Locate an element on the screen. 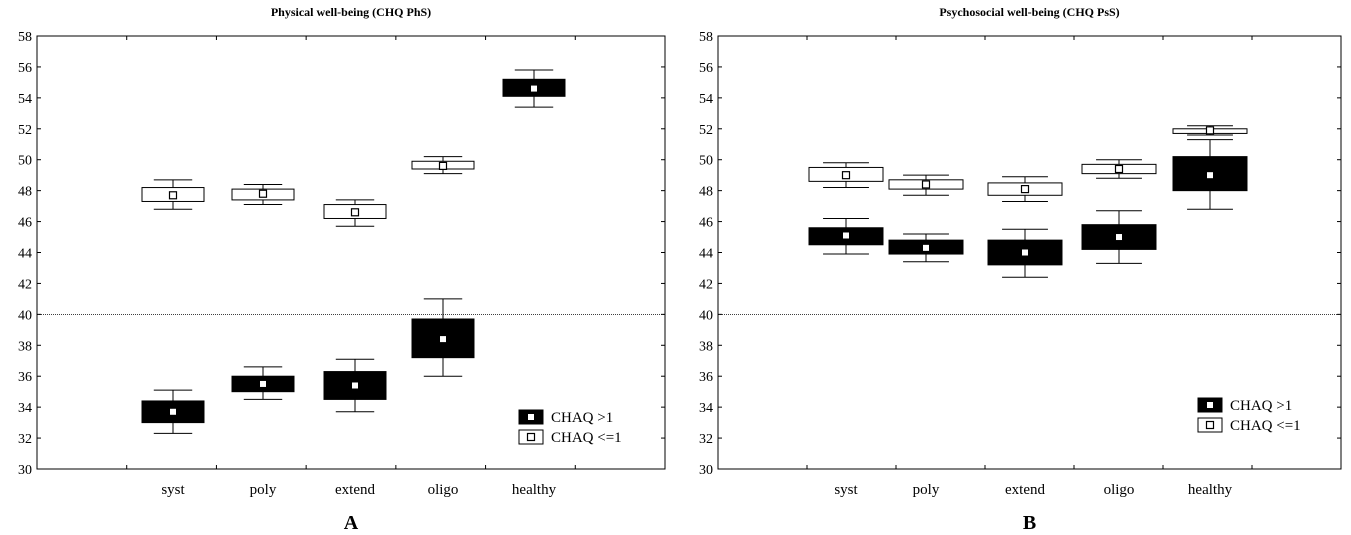  panel-letter: B is located at coordinates (1029, 523).